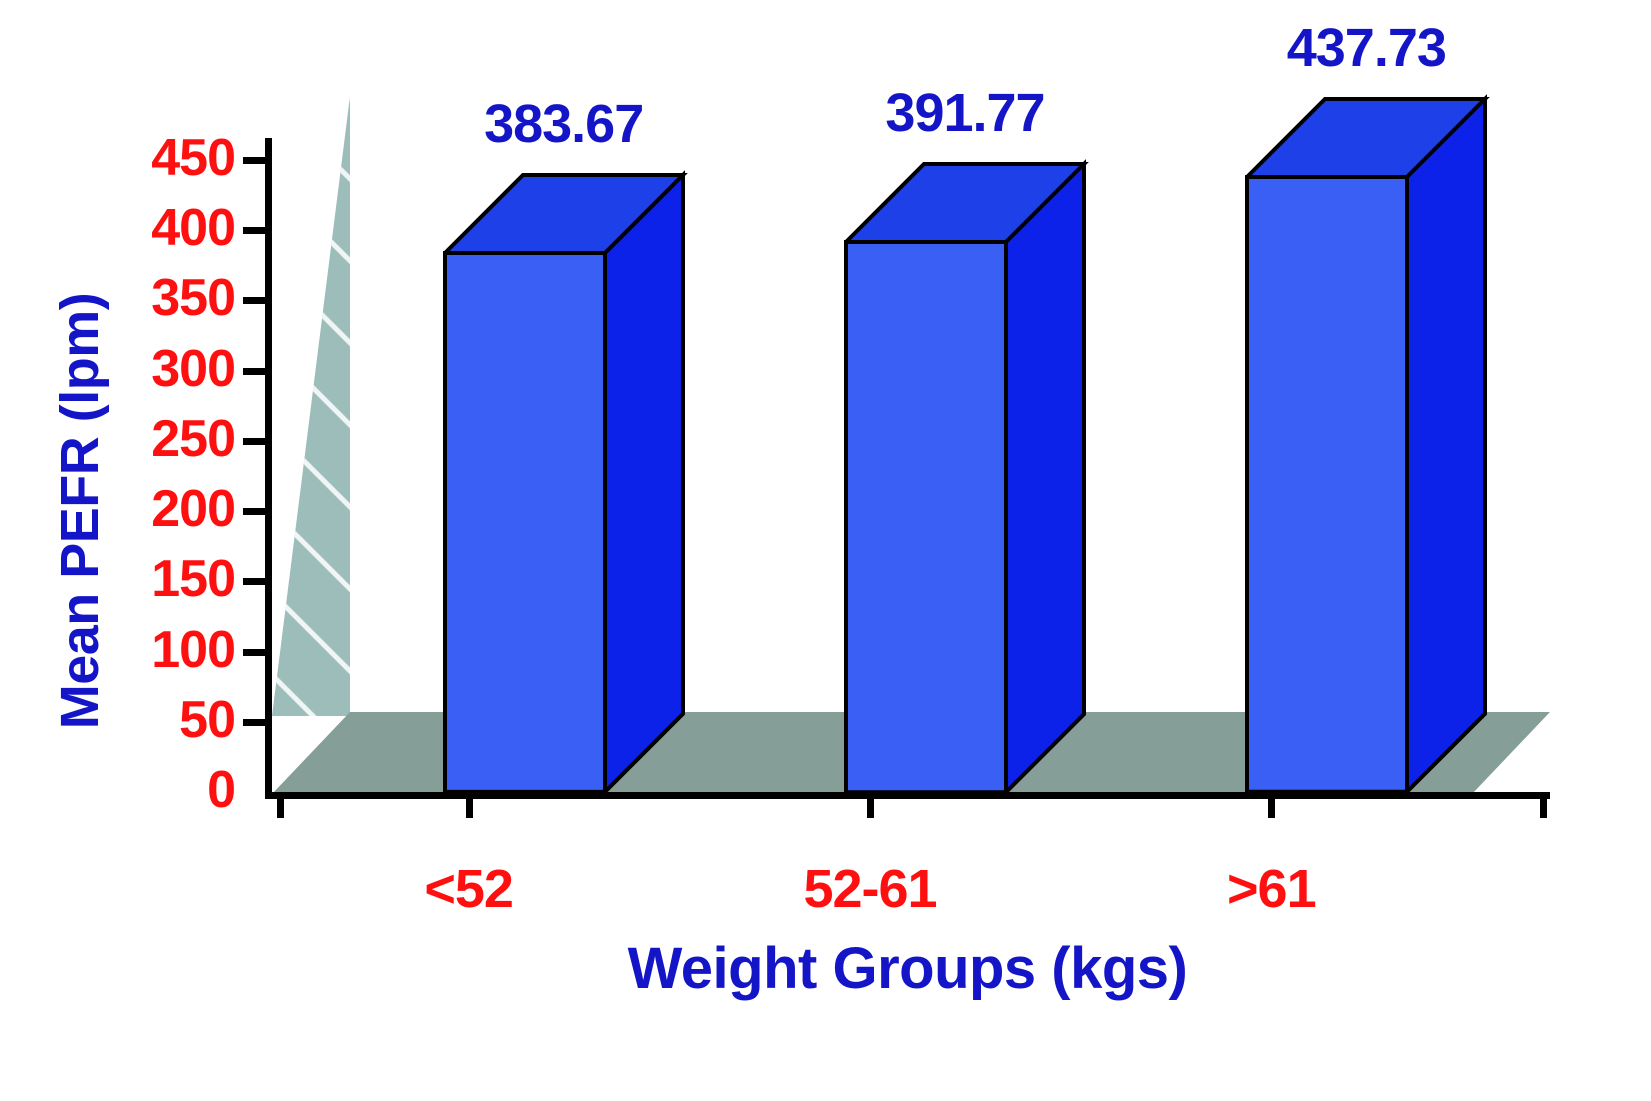 The image size is (1651, 1101). I want to click on y-axis-tick-label: 400, so click(193, 228).